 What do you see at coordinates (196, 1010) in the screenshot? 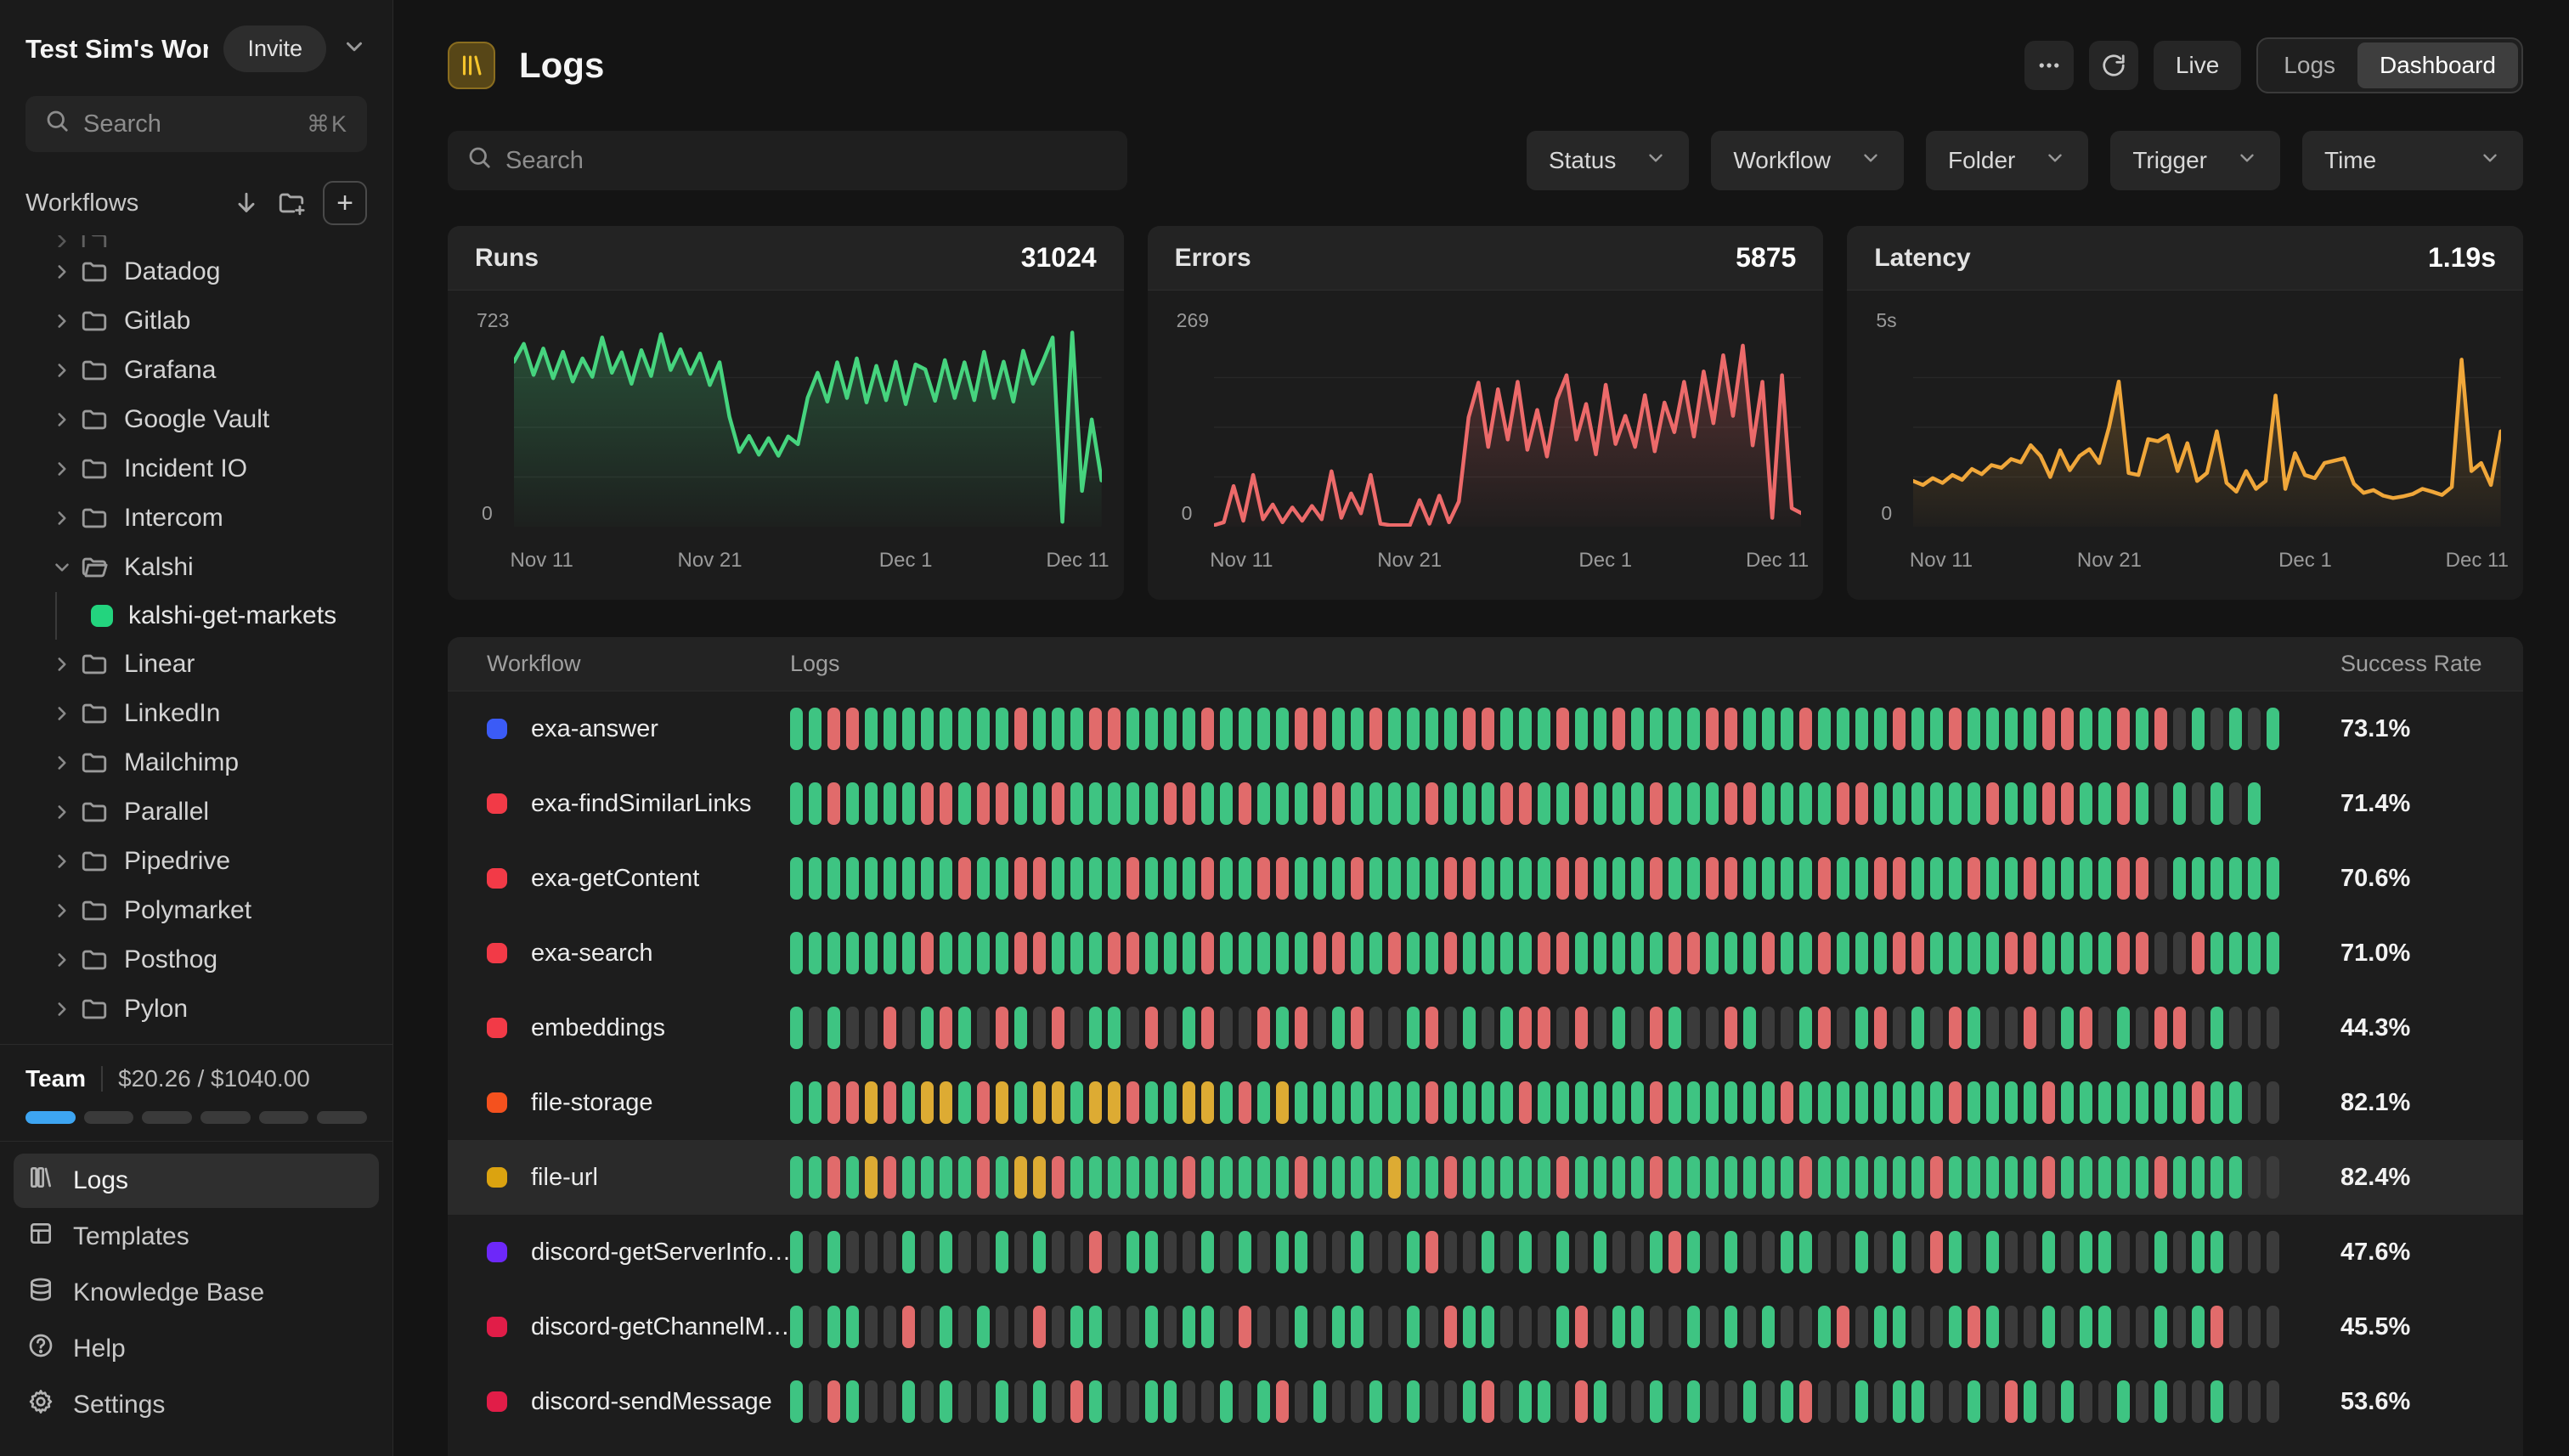
I see `sidebar-item-pylon: Pylon` at bounding box center [196, 1010].